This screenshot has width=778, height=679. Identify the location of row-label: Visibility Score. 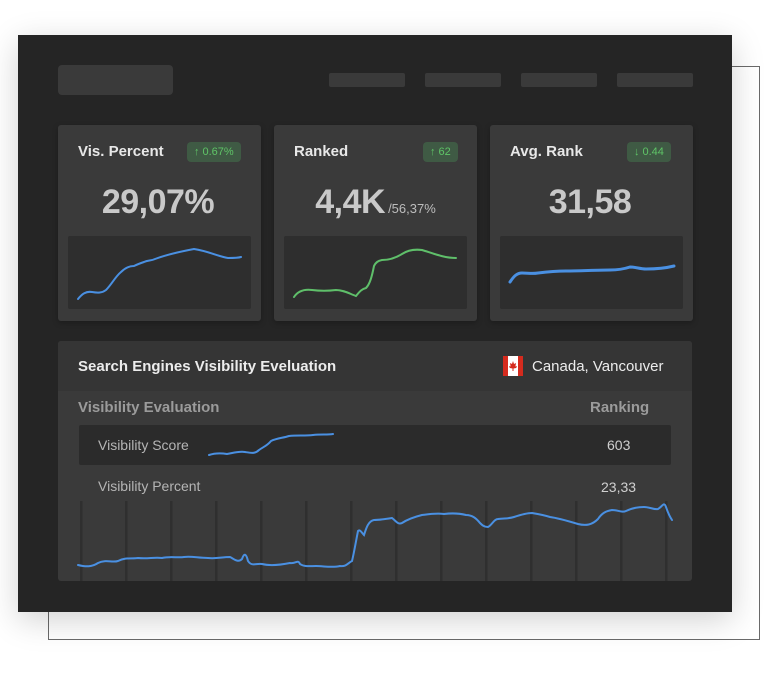
(143, 445).